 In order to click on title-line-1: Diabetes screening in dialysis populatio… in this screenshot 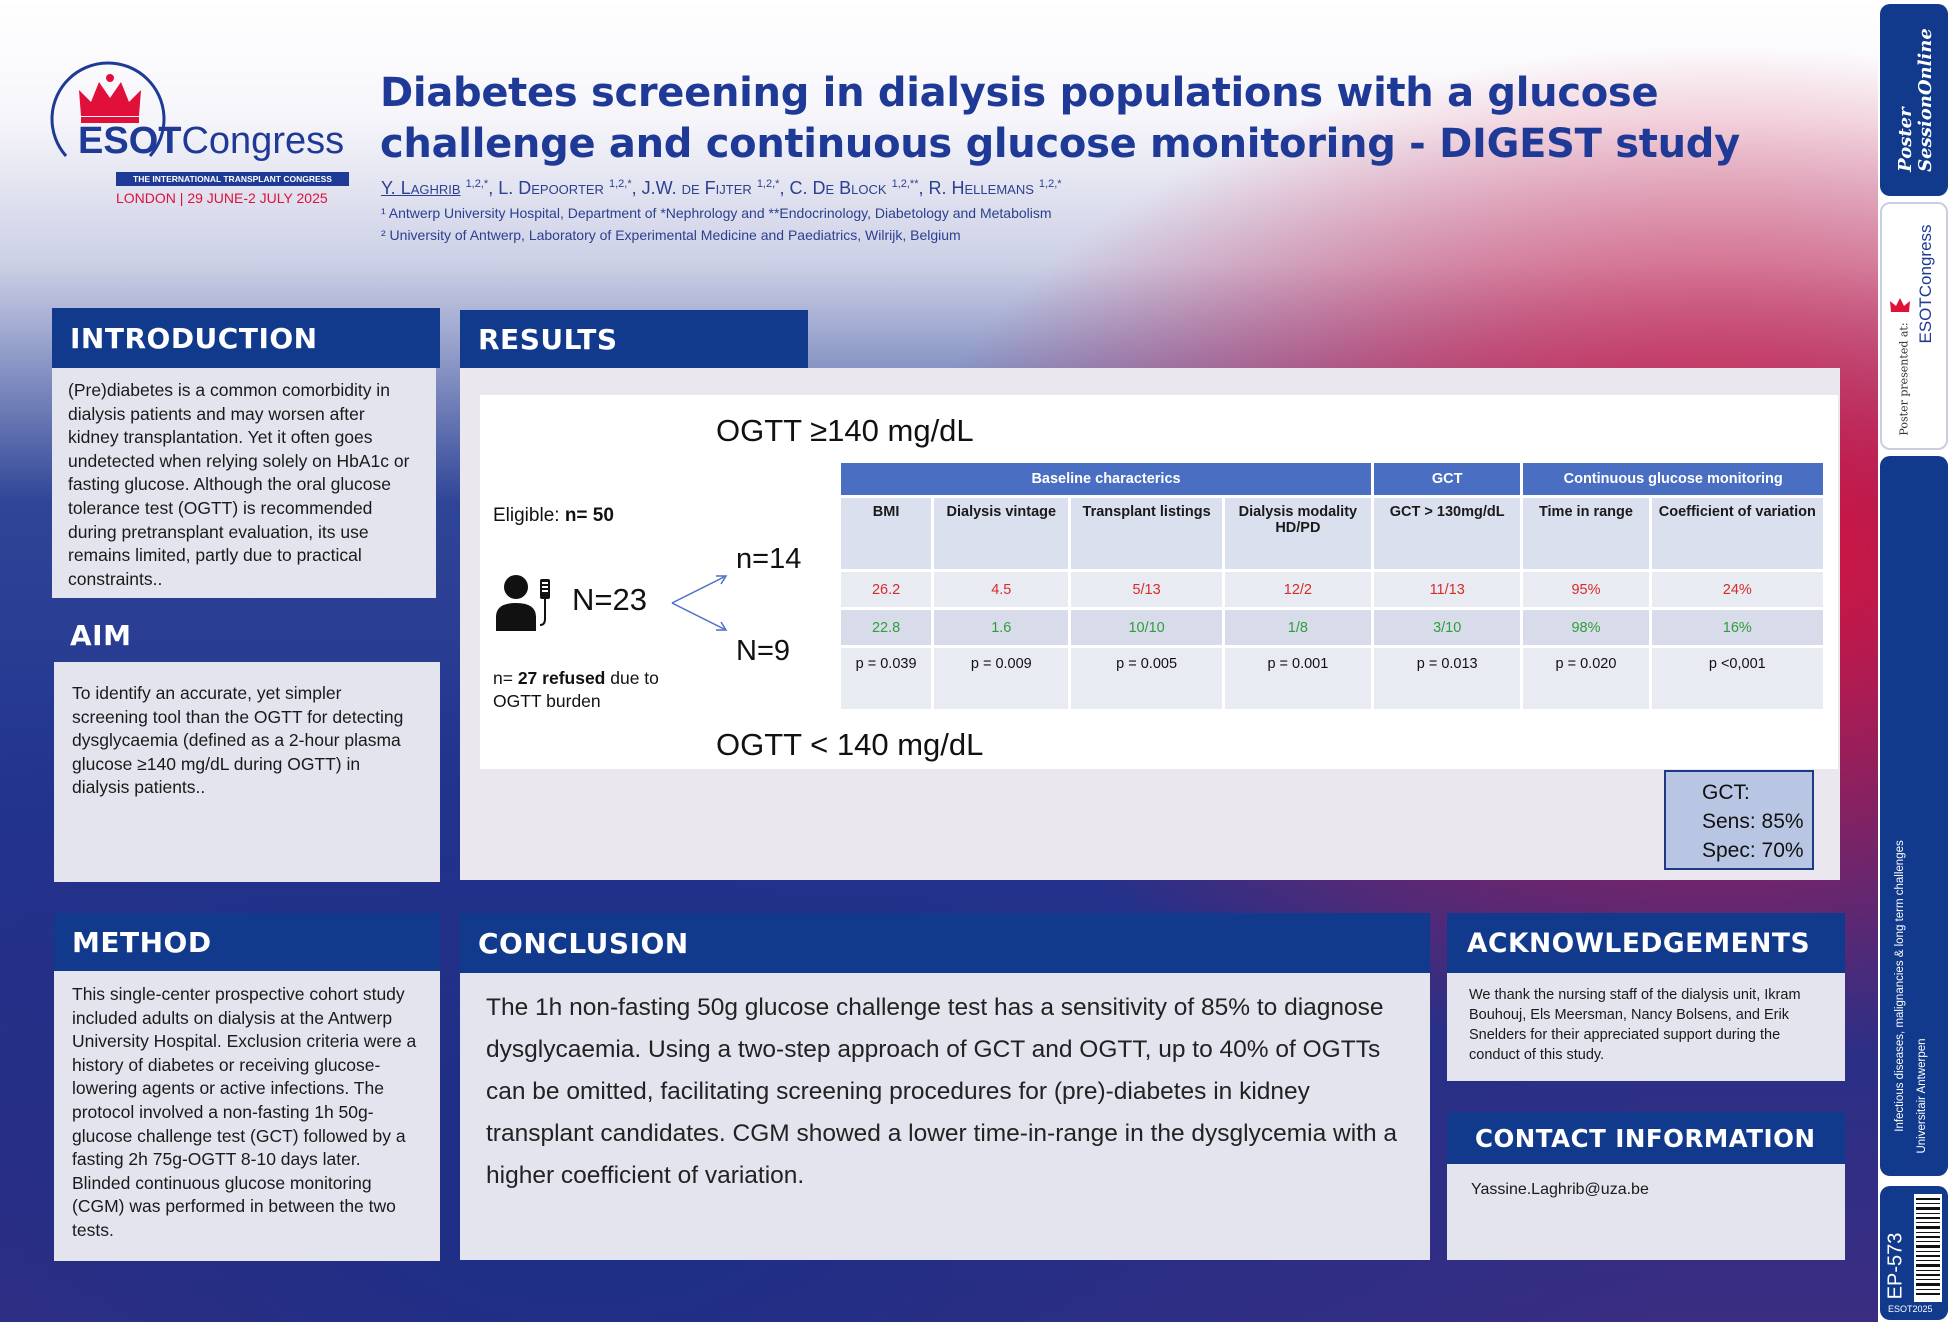, I will do `click(1019, 93)`.